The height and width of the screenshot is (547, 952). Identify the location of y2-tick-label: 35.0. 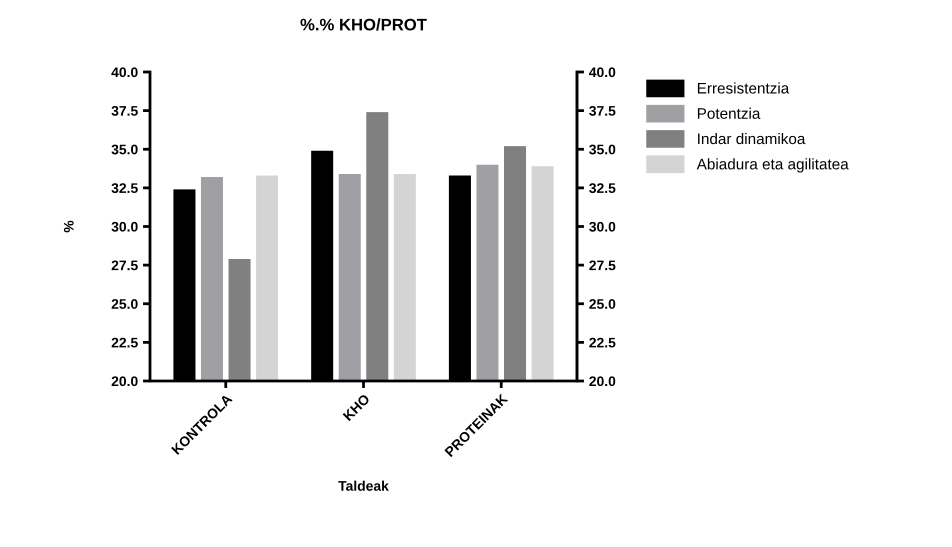
(602, 149).